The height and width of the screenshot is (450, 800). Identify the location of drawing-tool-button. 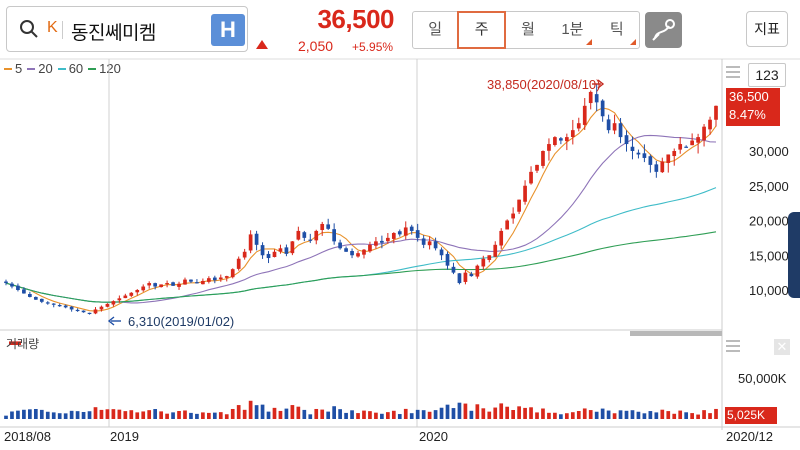
(663, 30).